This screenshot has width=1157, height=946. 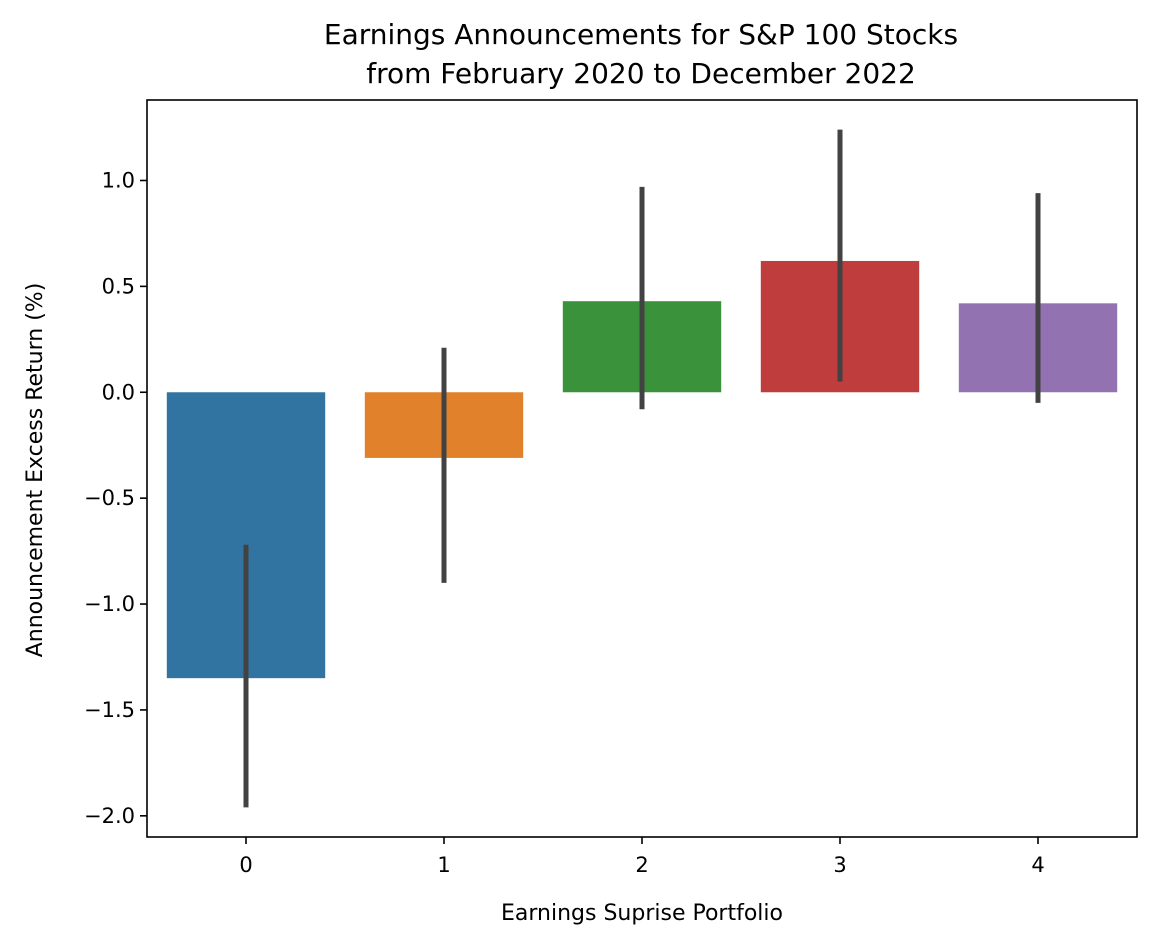 I want to click on x-tick-label-1: 1, so click(x=443, y=865).